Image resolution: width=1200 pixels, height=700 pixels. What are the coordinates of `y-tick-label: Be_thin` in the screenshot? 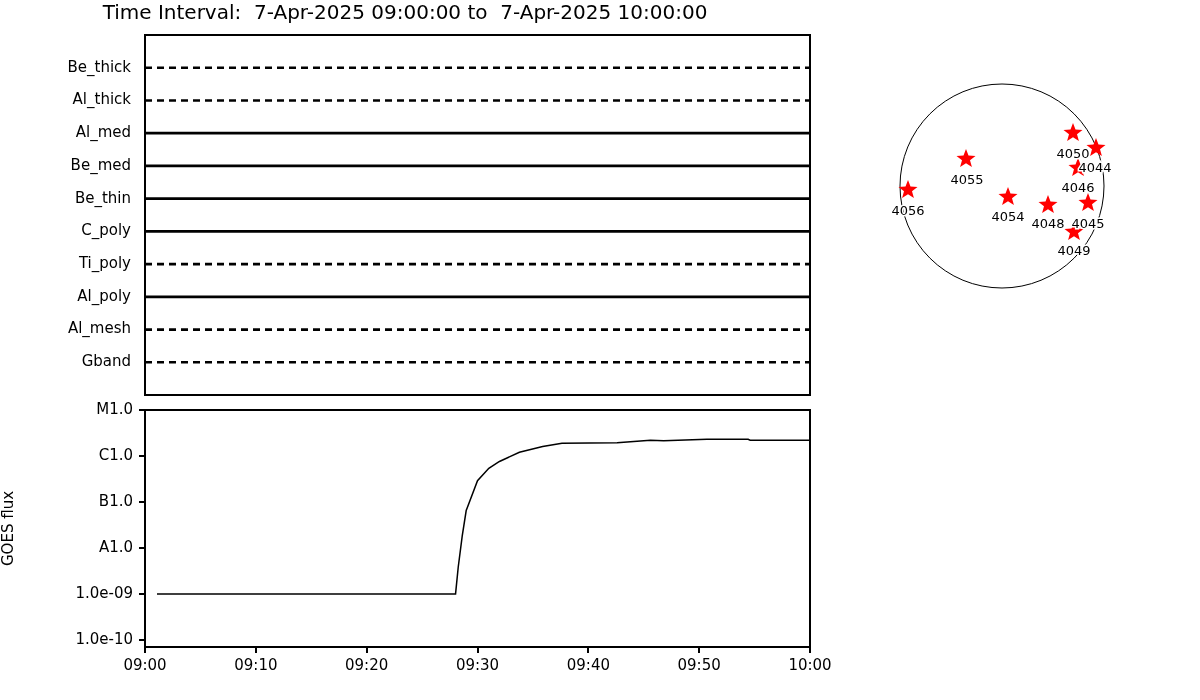 It's located at (102, 198).